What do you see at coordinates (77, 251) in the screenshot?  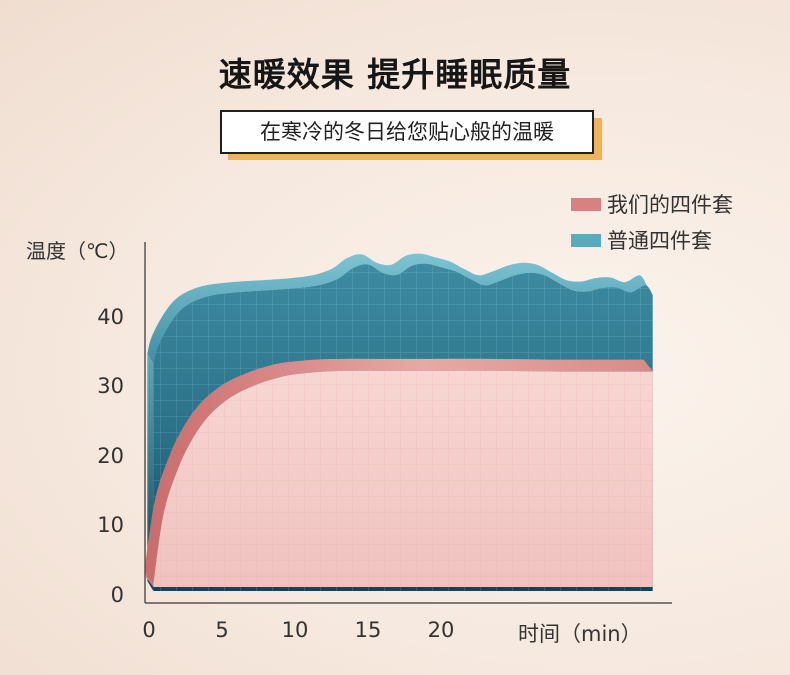 I see `y-axis-title: 温度（℃）` at bounding box center [77, 251].